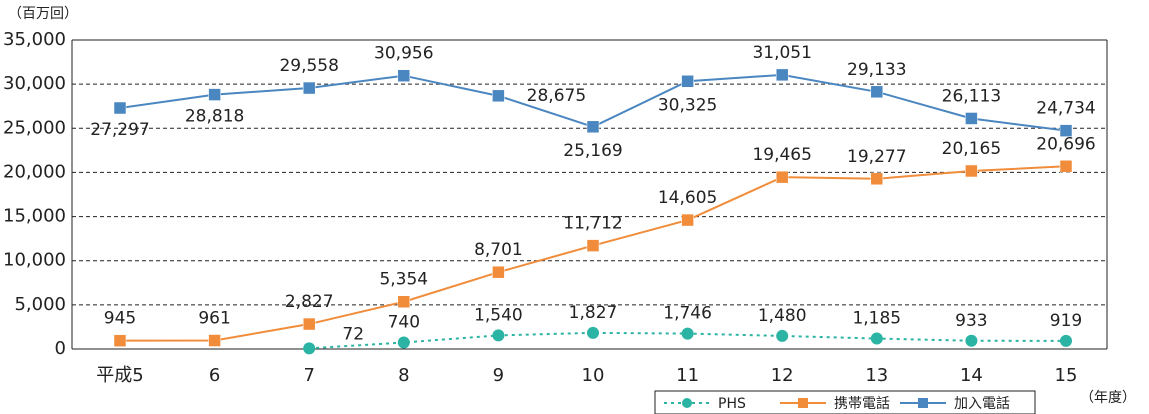  What do you see at coordinates (593, 313) in the screenshot?
I see `data-label: 1,827` at bounding box center [593, 313].